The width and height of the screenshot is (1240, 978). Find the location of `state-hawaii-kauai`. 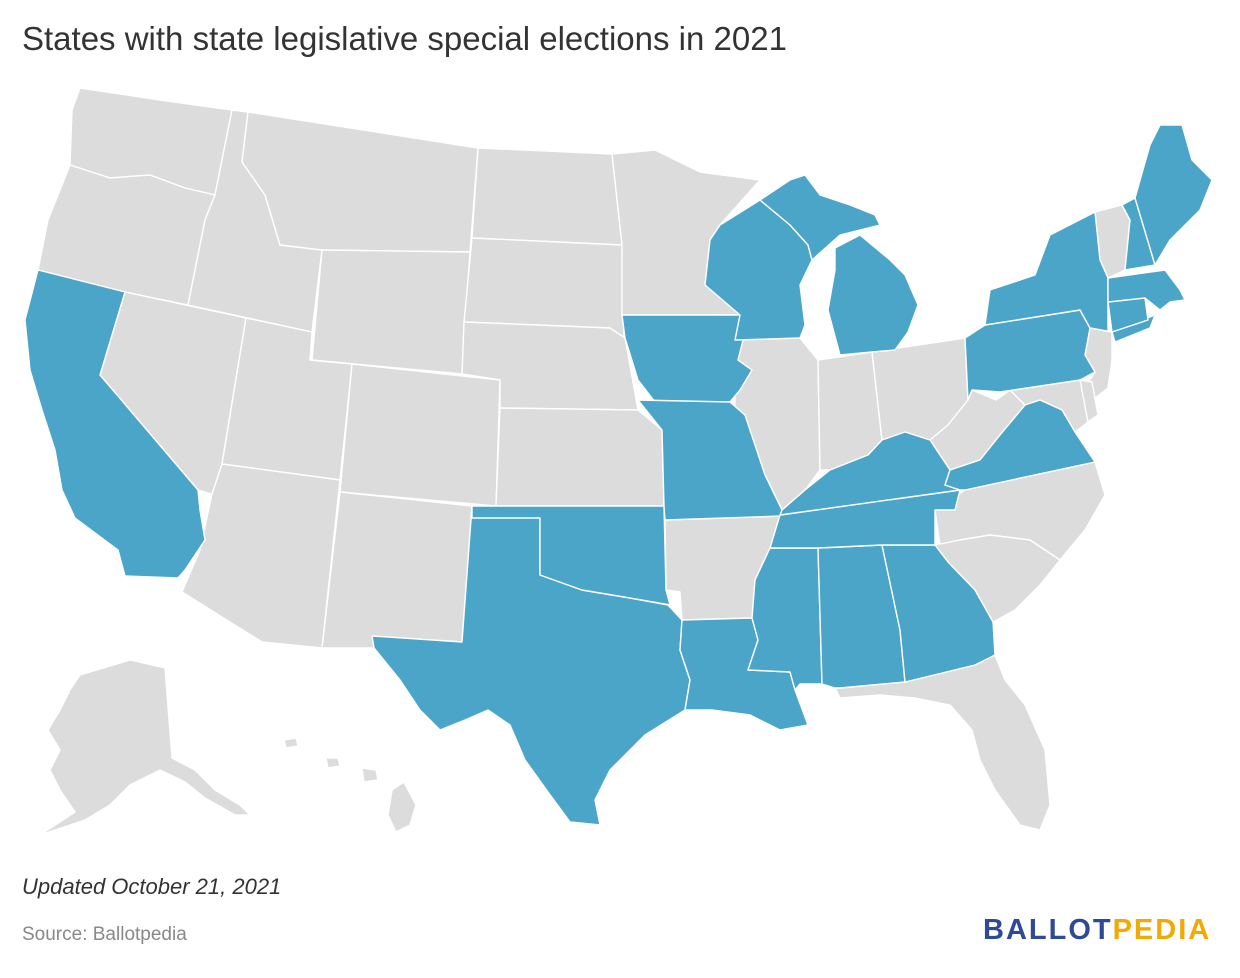

state-hawaii-kauai is located at coordinates (291, 743).